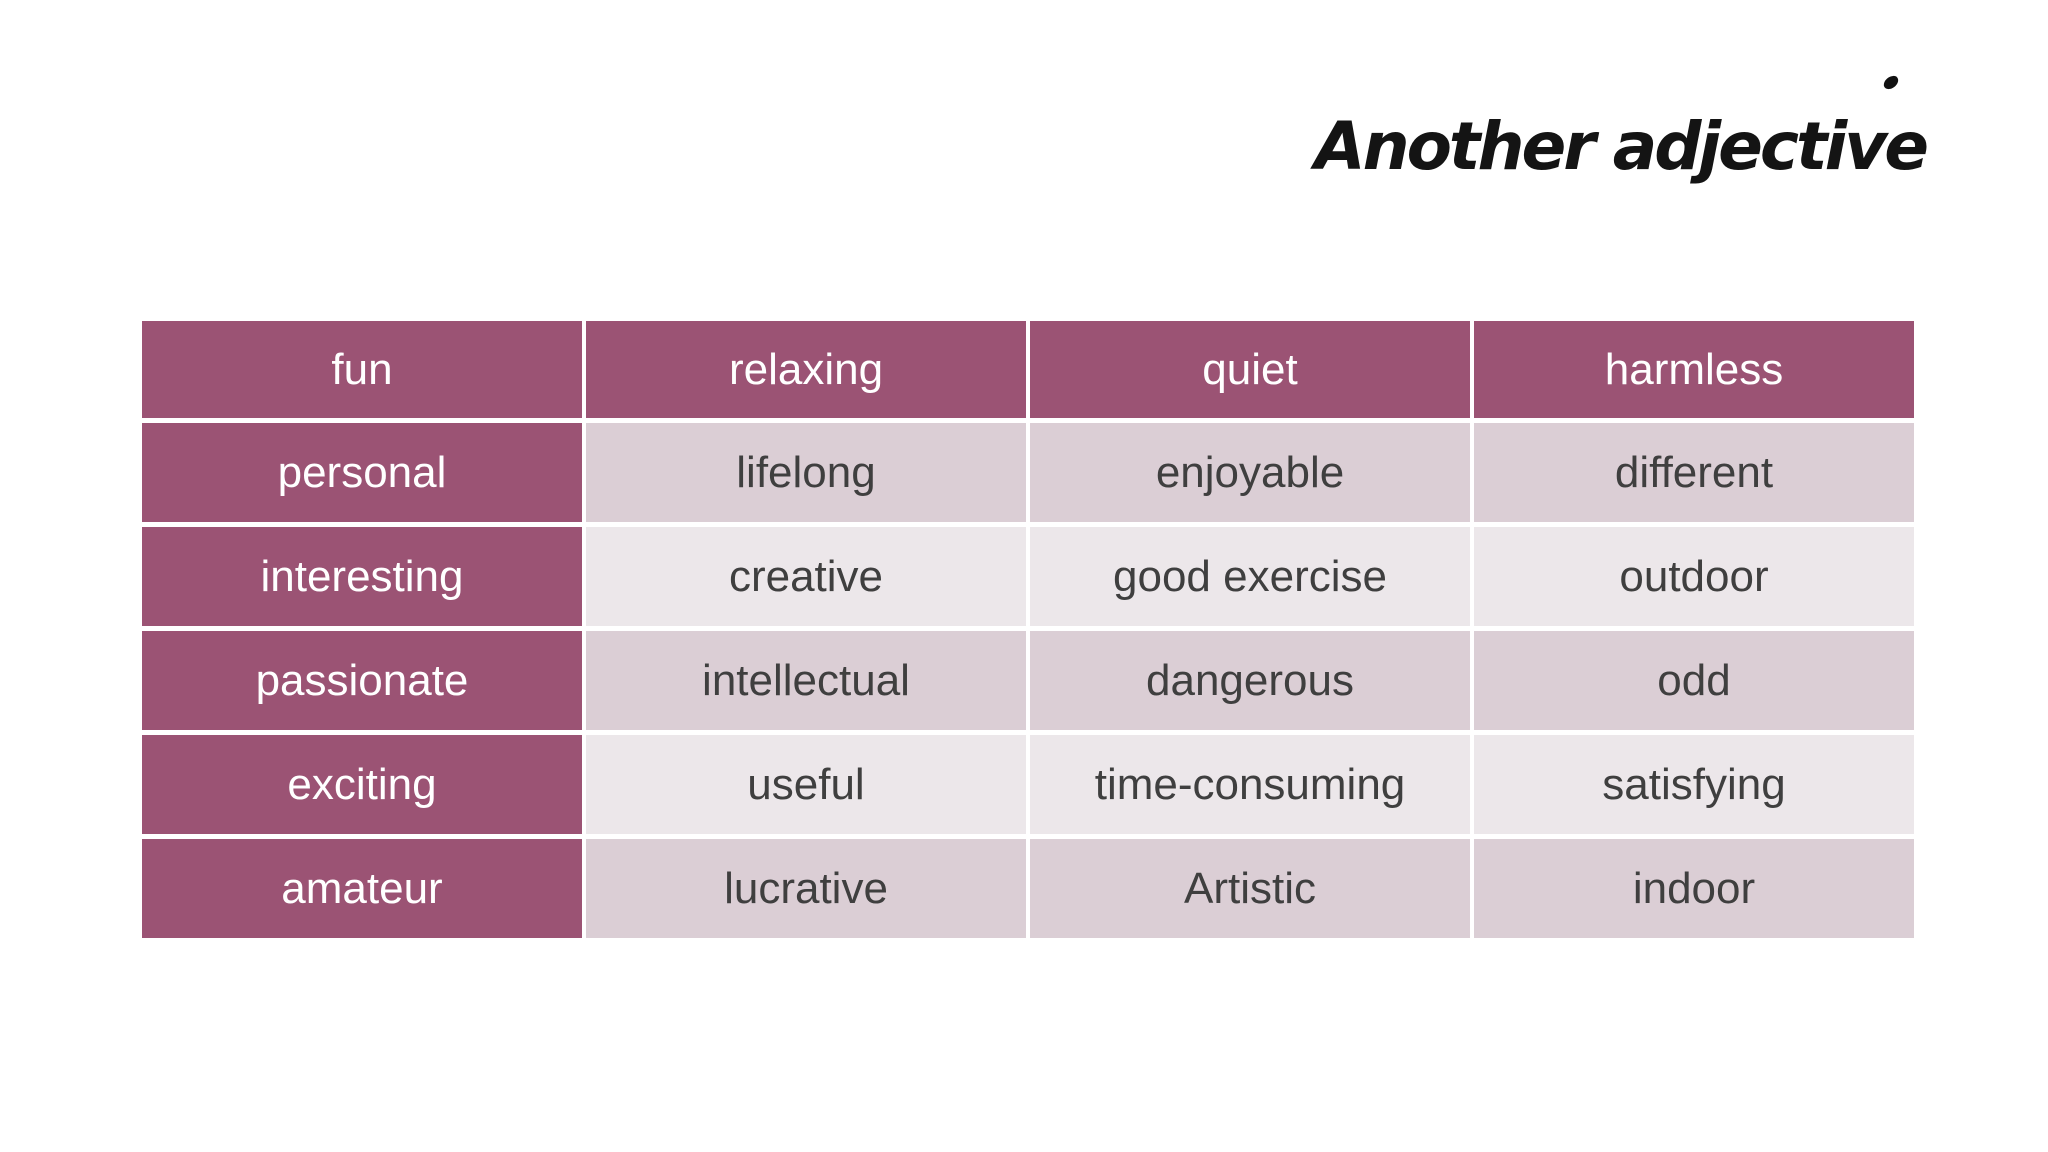  What do you see at coordinates (362, 472) in the screenshot?
I see `row-header-cell: personal` at bounding box center [362, 472].